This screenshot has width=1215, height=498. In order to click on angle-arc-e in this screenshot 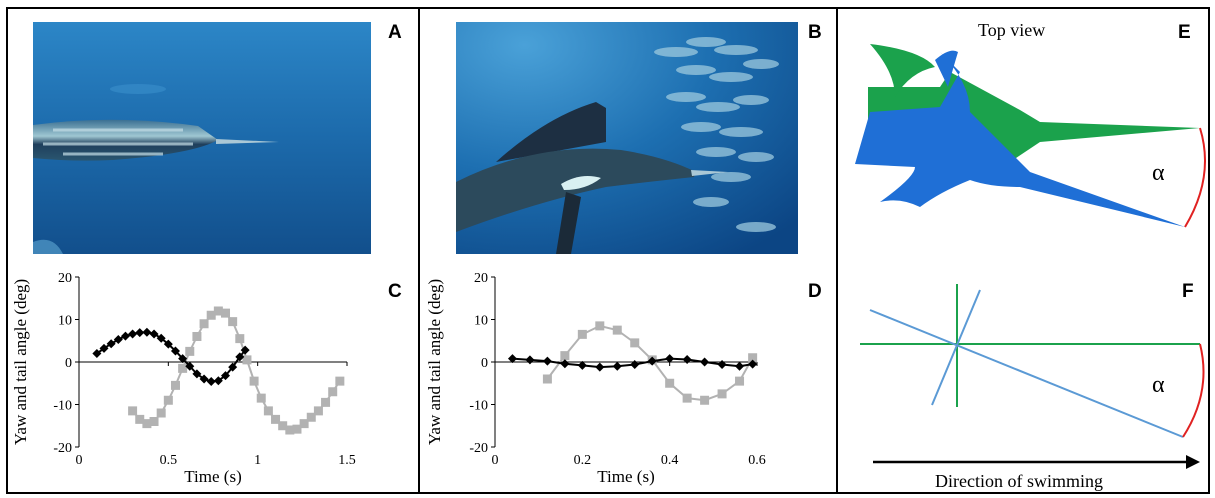, I will do `click(1195, 177)`.